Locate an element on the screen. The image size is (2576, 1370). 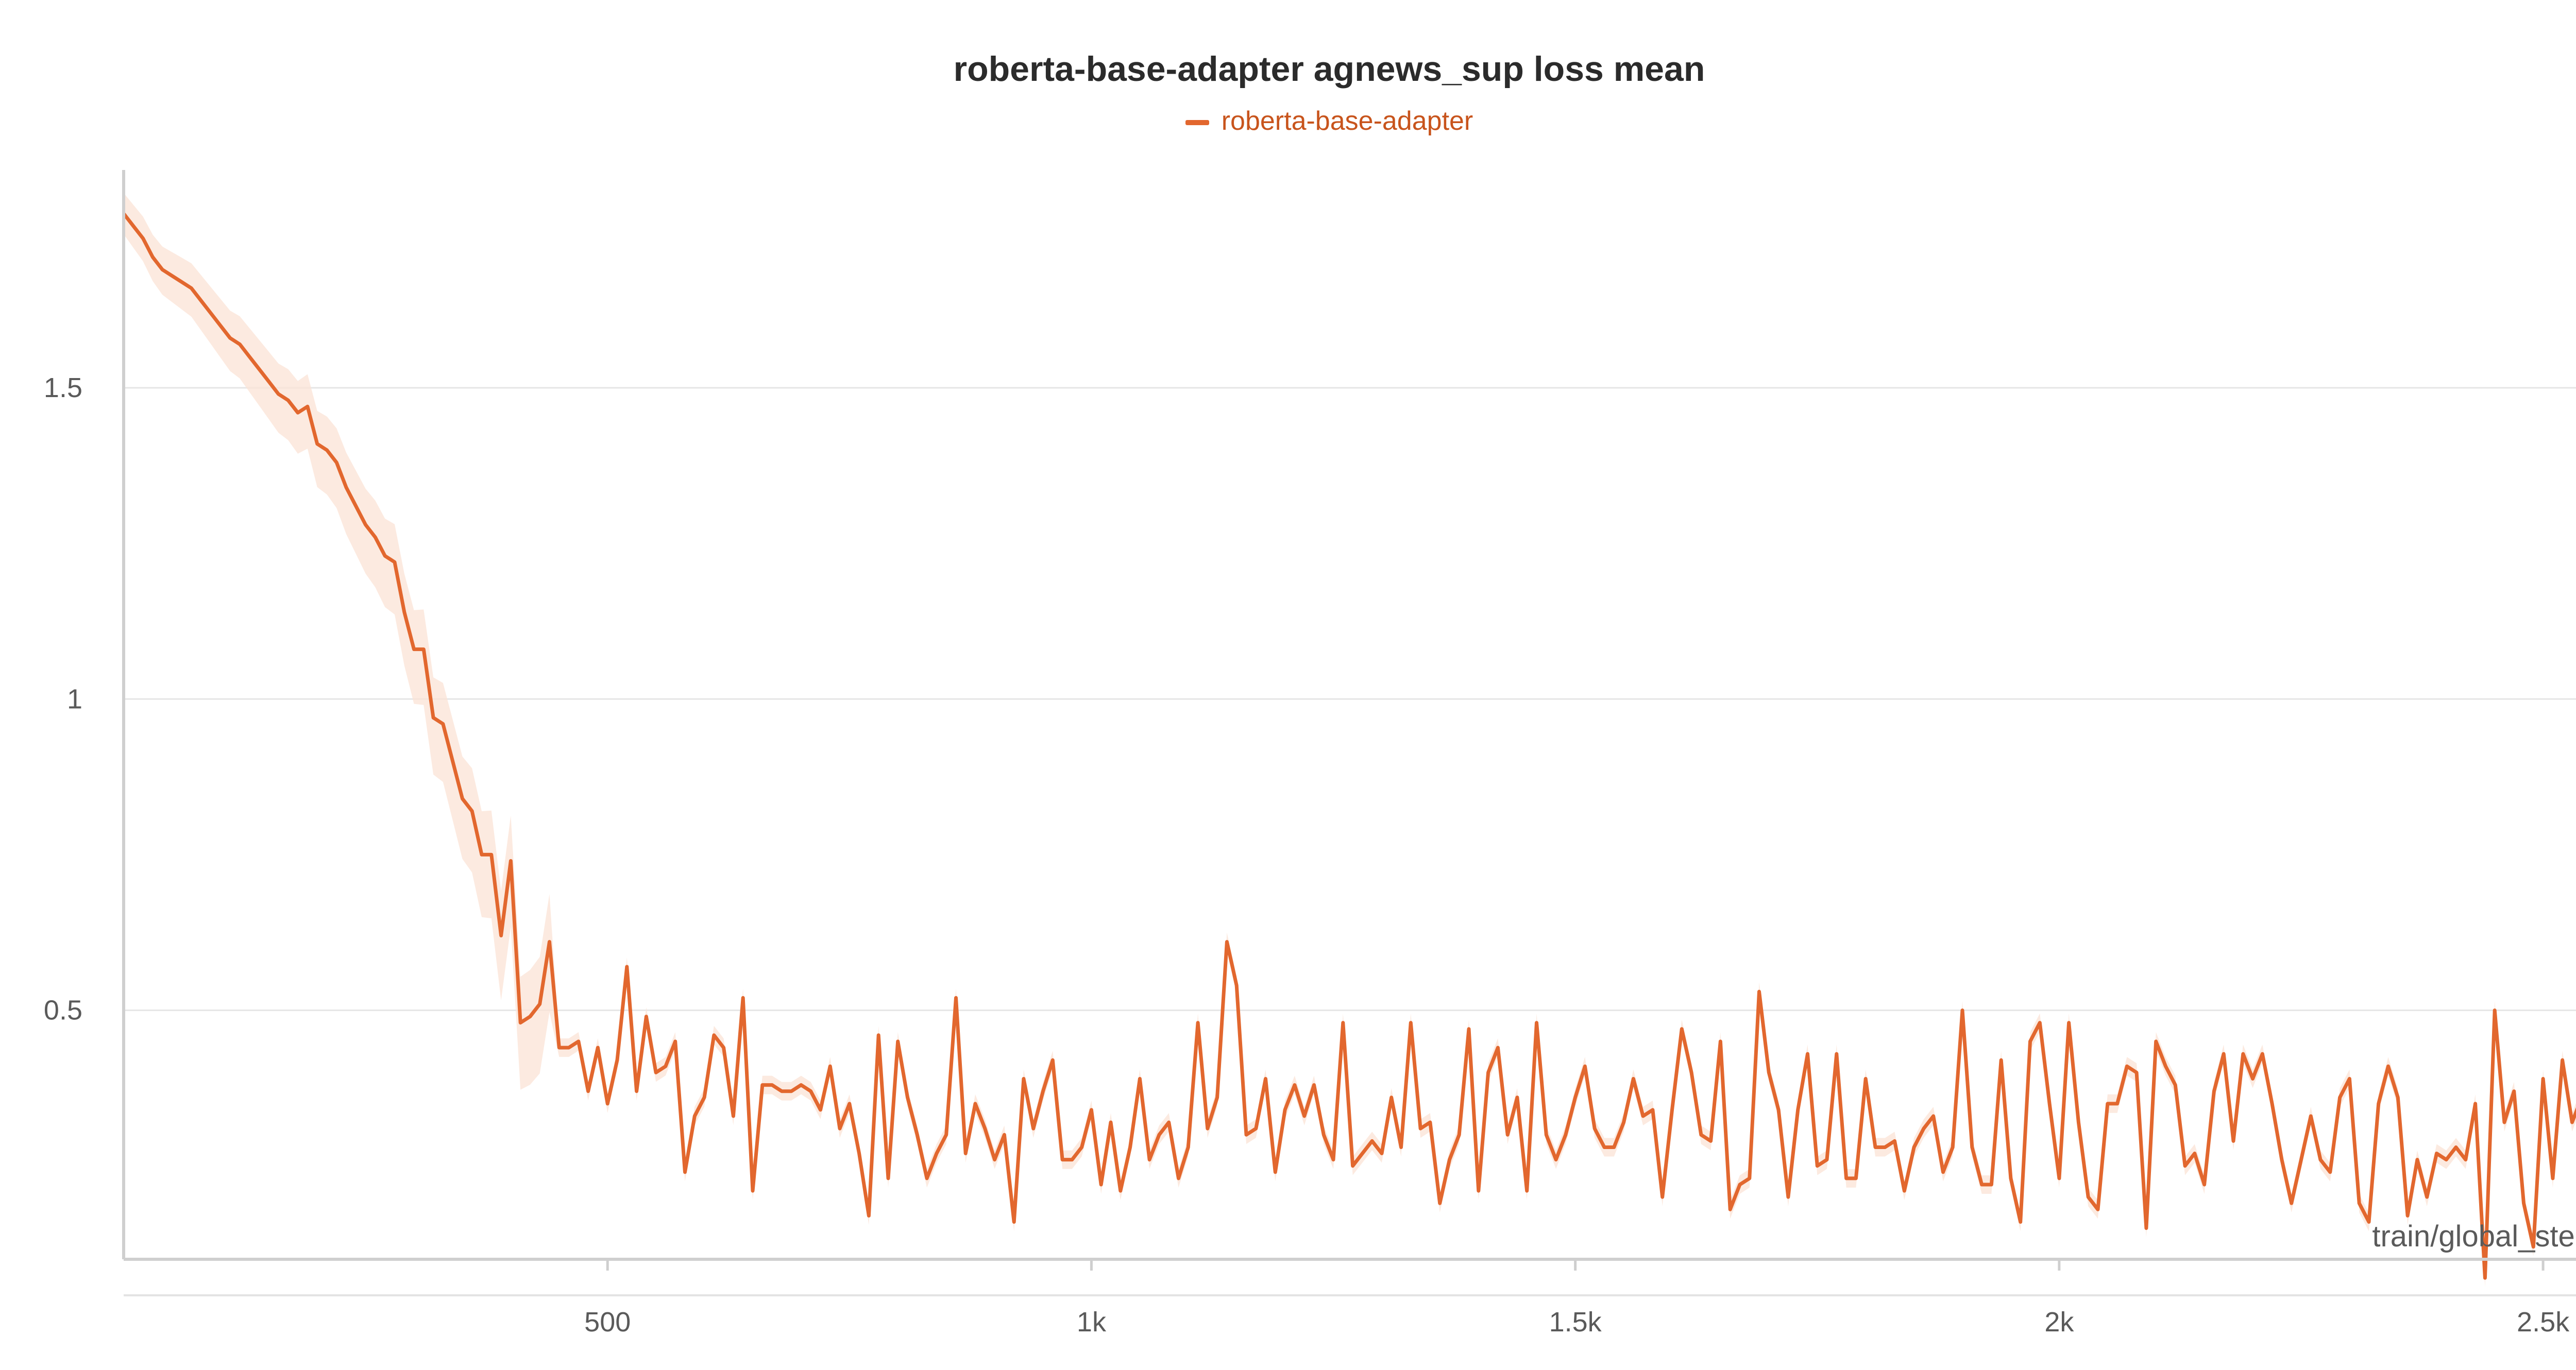
x-tick-label: 500 is located at coordinates (607, 1322).